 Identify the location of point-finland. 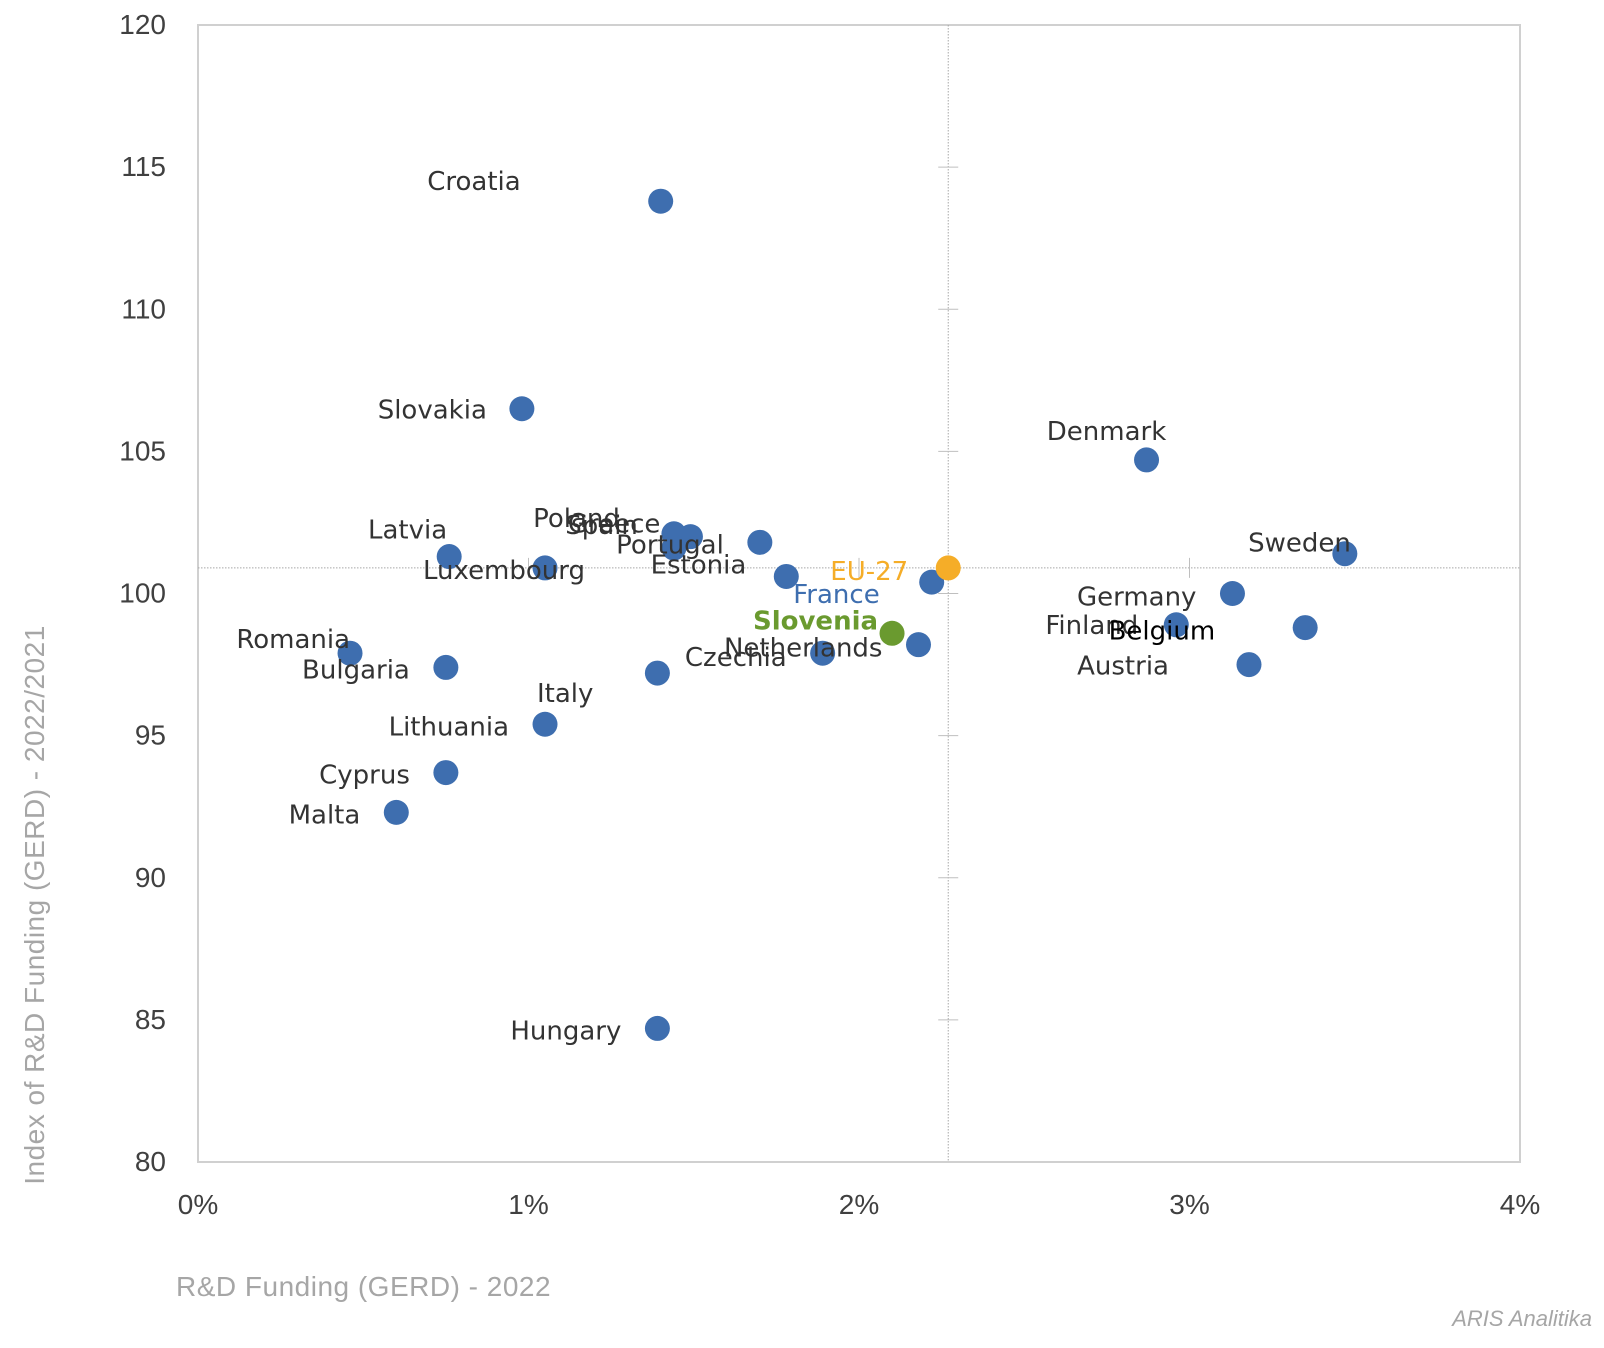
(1176, 625).